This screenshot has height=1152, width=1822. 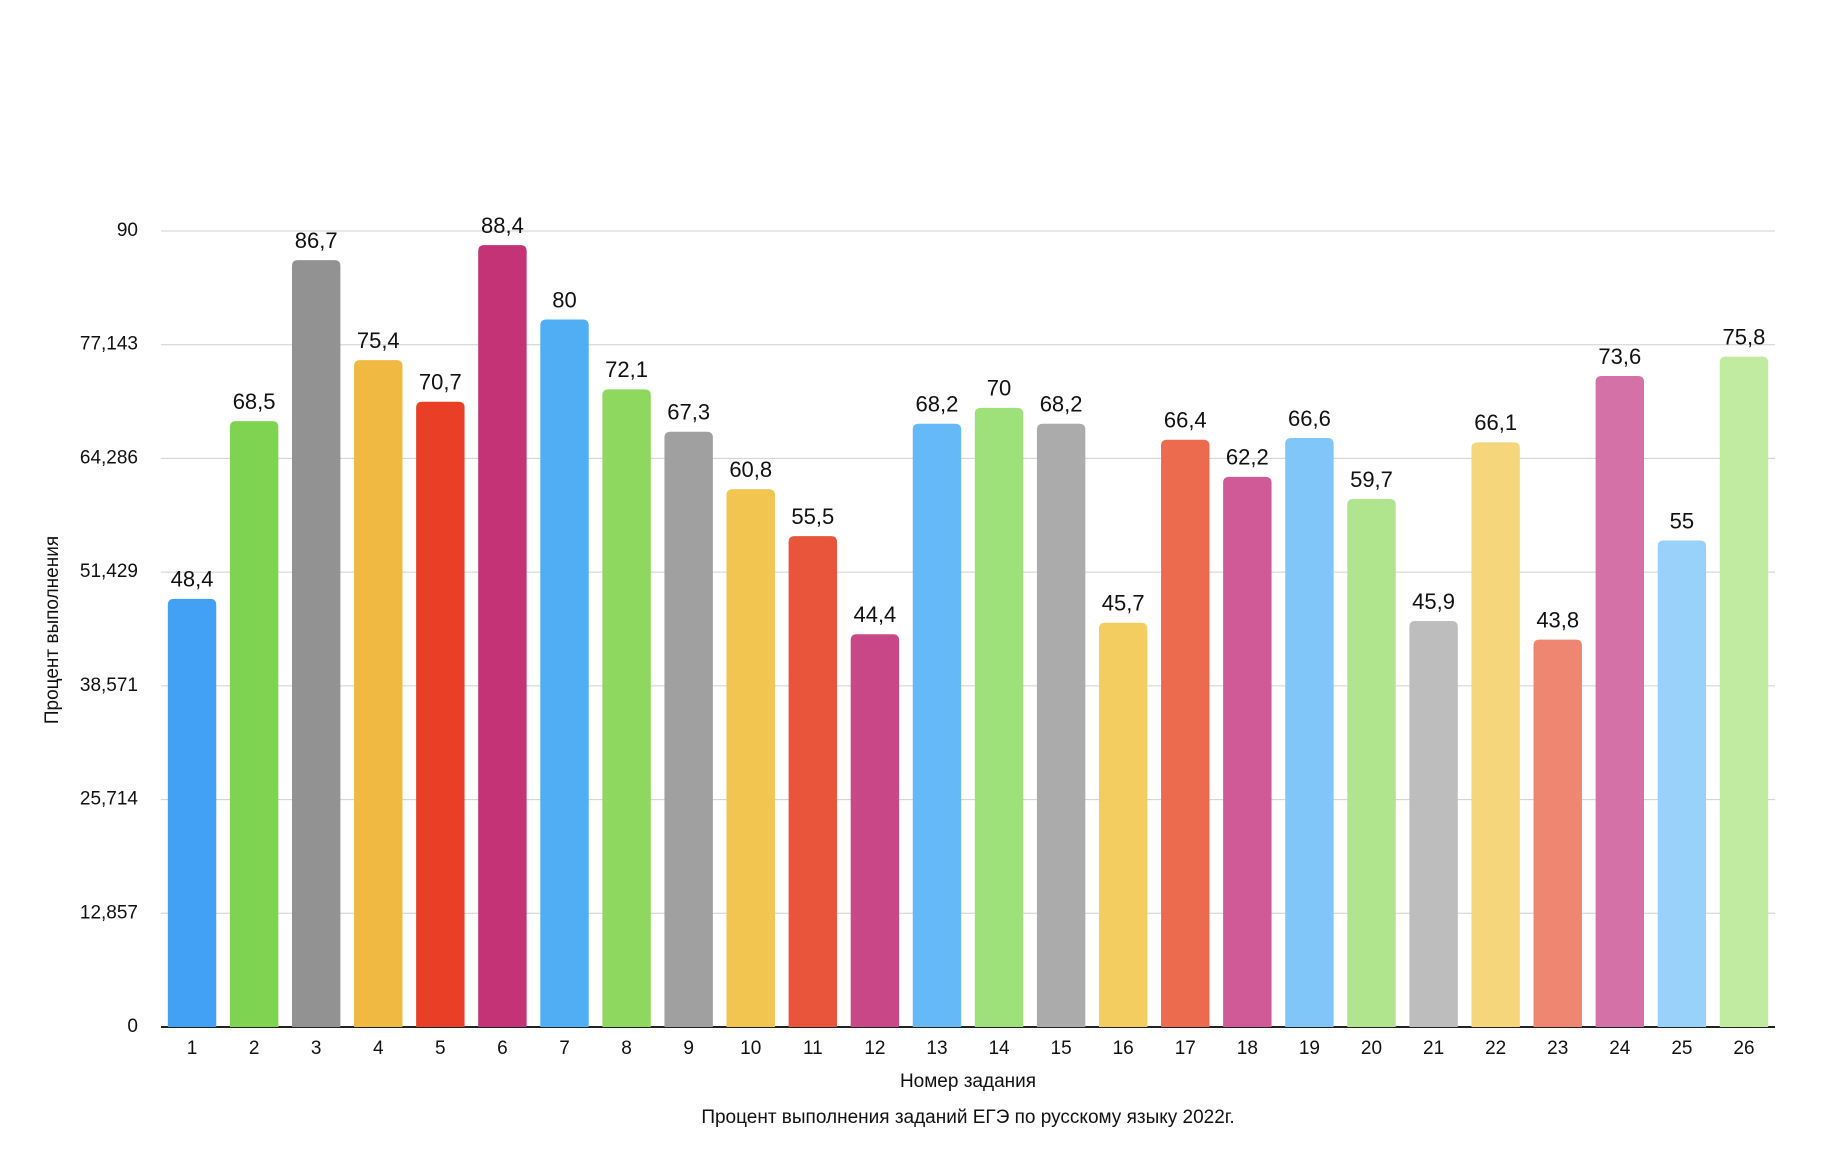 I want to click on value-label: 86,7, so click(x=316, y=240).